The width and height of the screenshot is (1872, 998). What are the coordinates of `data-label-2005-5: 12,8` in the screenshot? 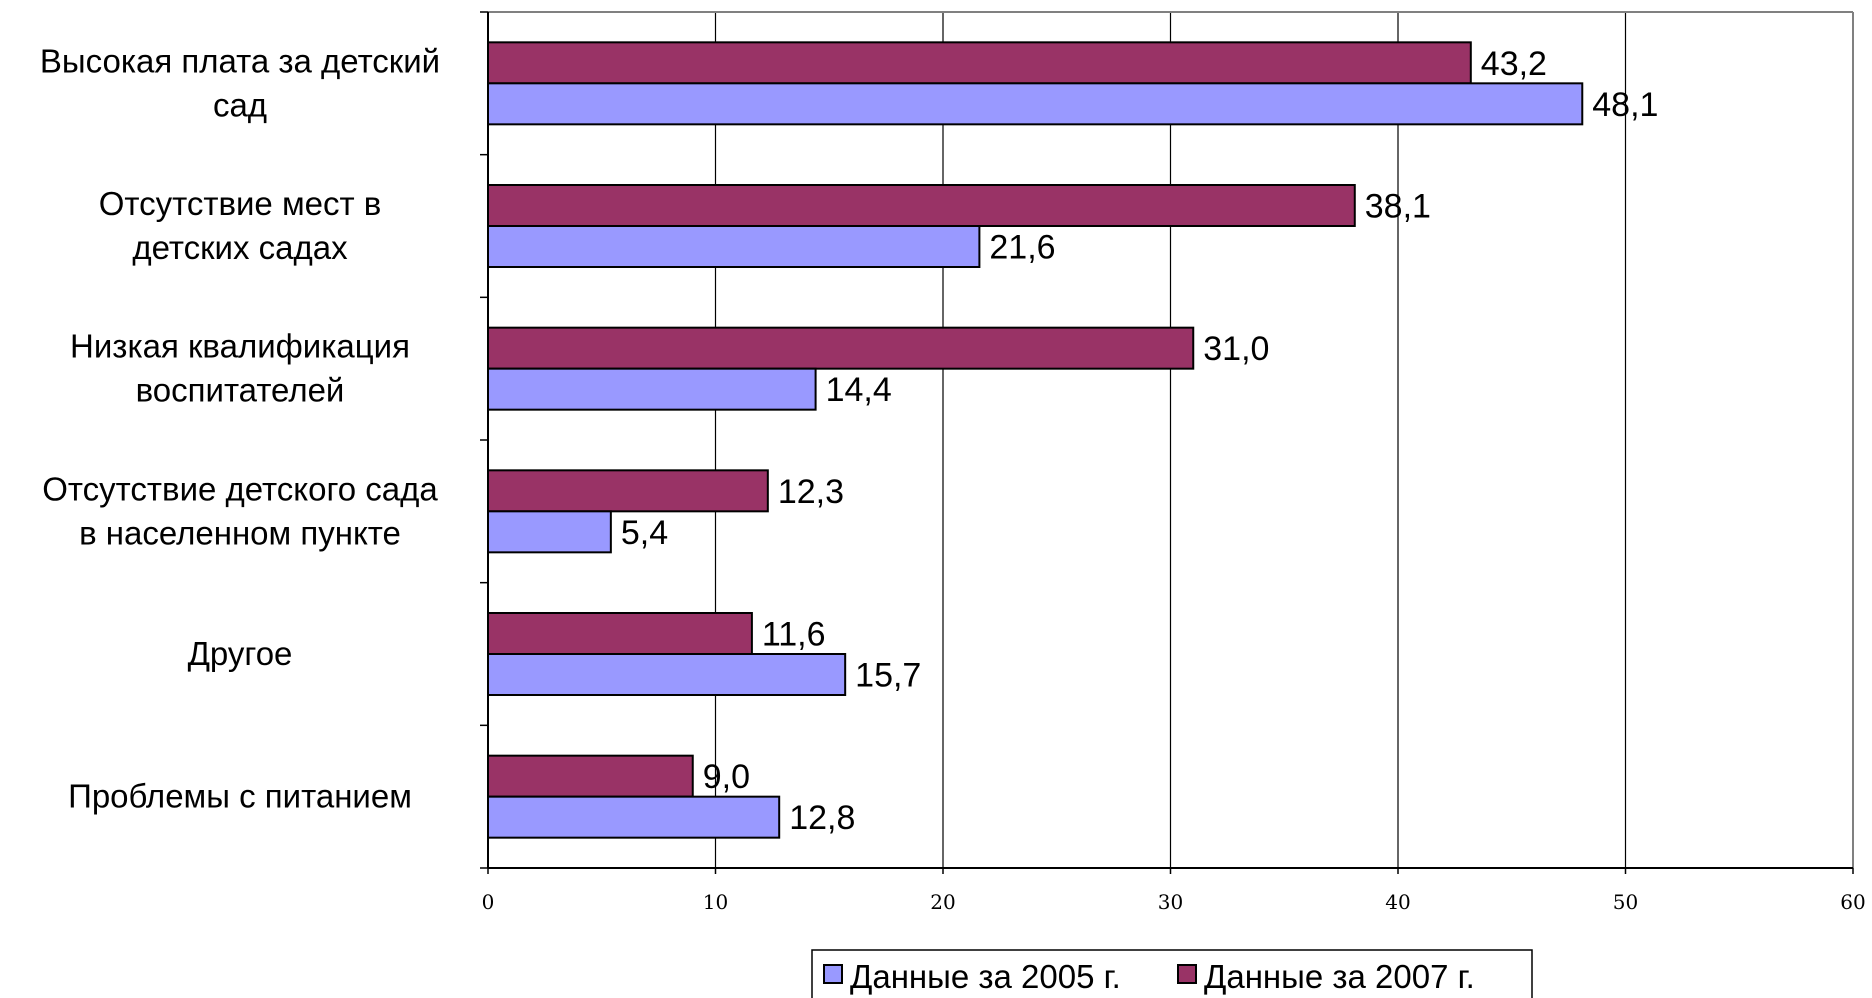 It's located at (822, 818).